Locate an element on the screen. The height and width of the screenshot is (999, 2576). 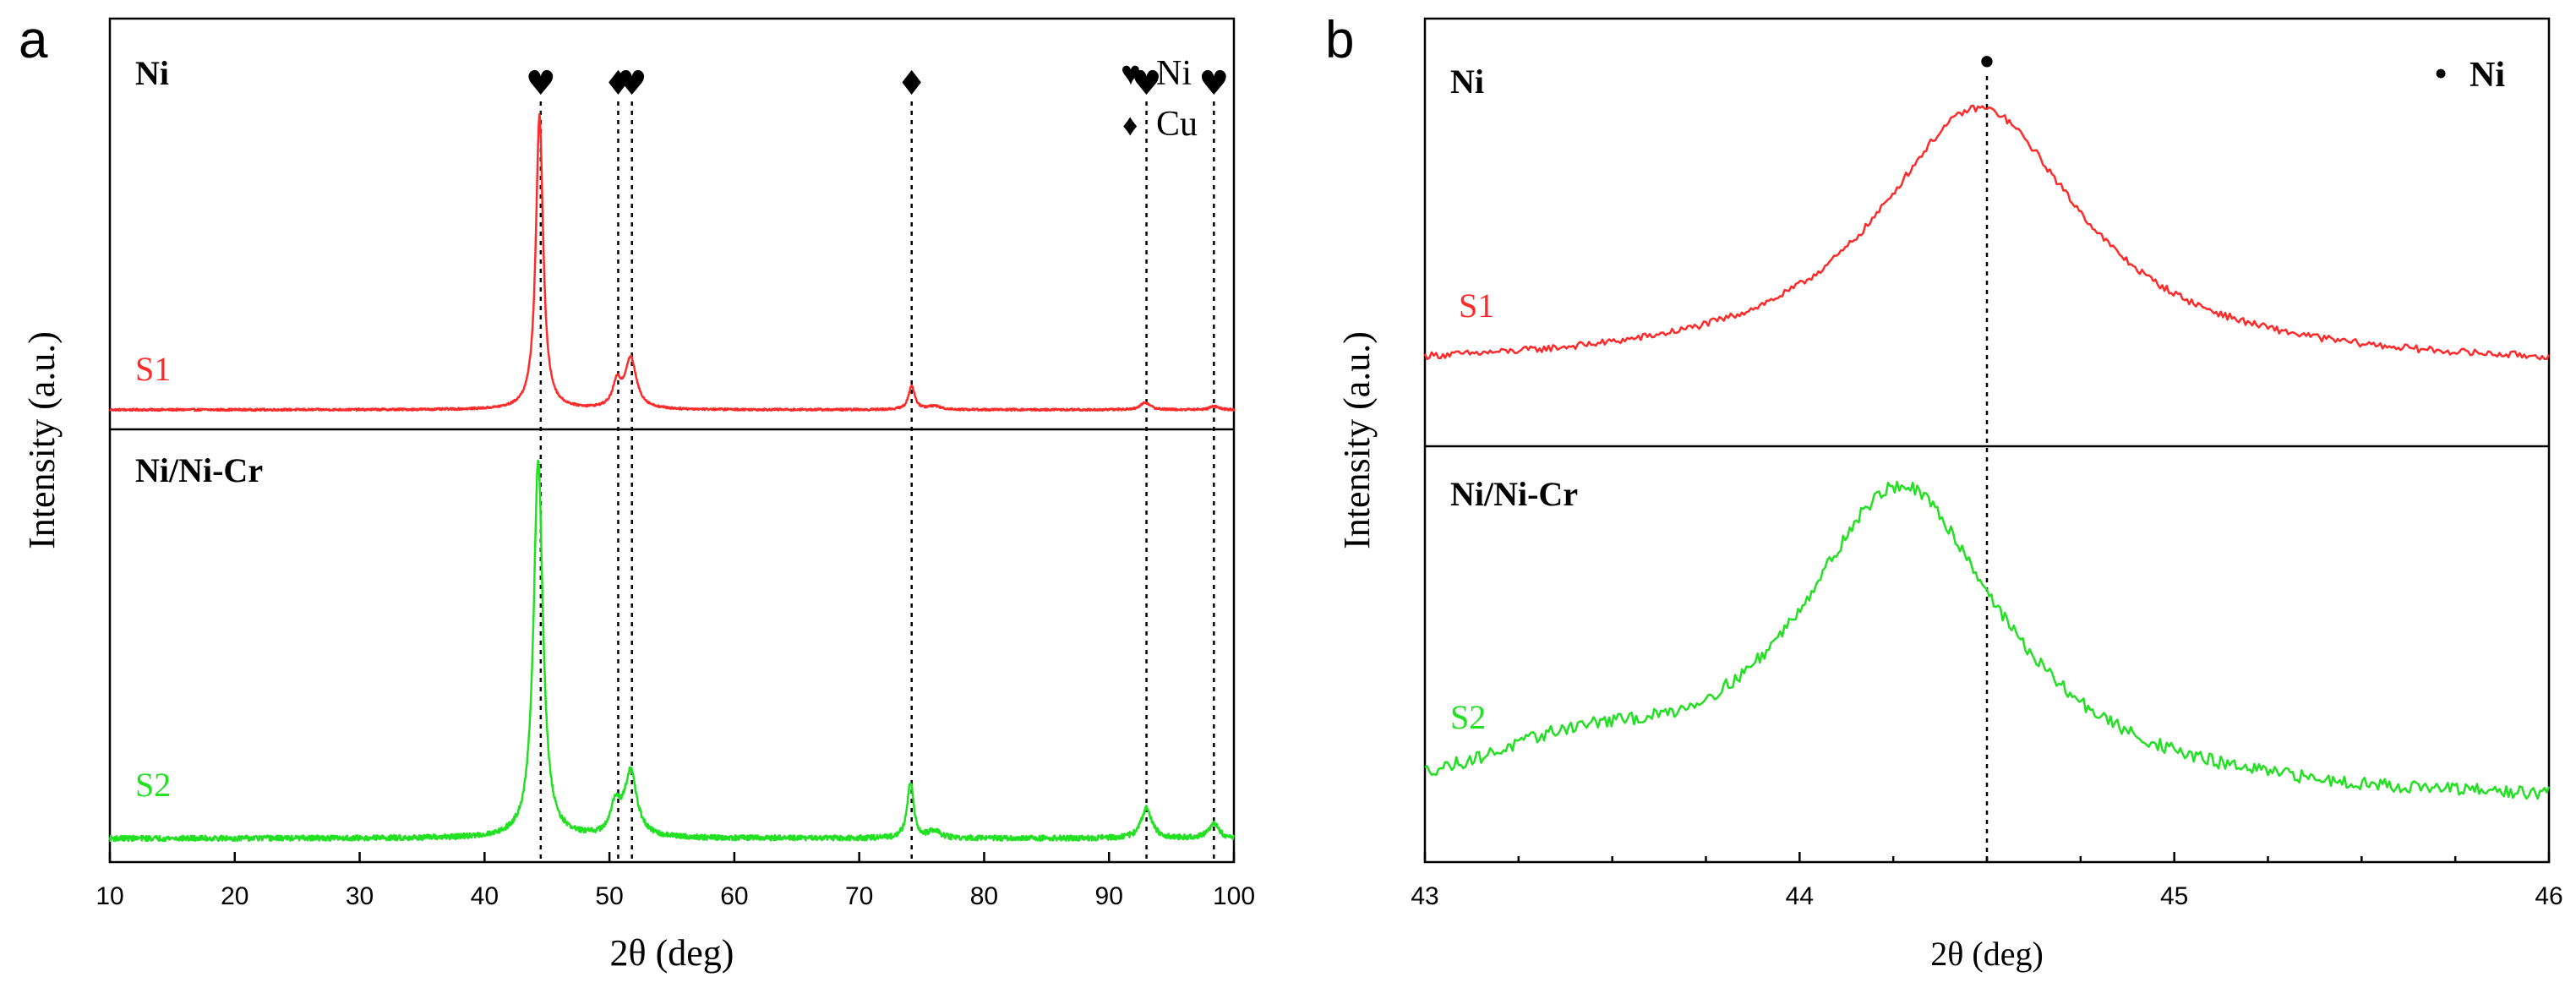
panel-a-peak-markers: ♥ ♦♥ ♦ ♥ ♥ is located at coordinates (877, 83).